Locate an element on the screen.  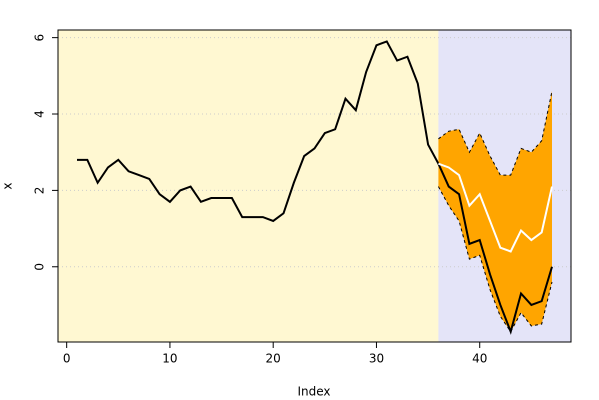
forecast-band is located at coordinates (495, 211).